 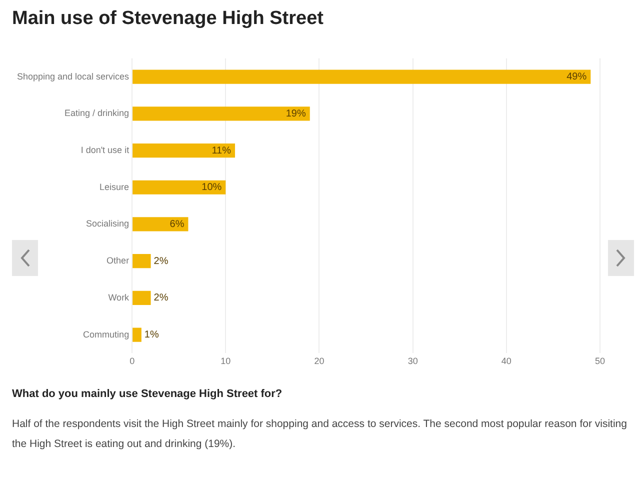 What do you see at coordinates (177, 224) in the screenshot?
I see `data-label: 6%` at bounding box center [177, 224].